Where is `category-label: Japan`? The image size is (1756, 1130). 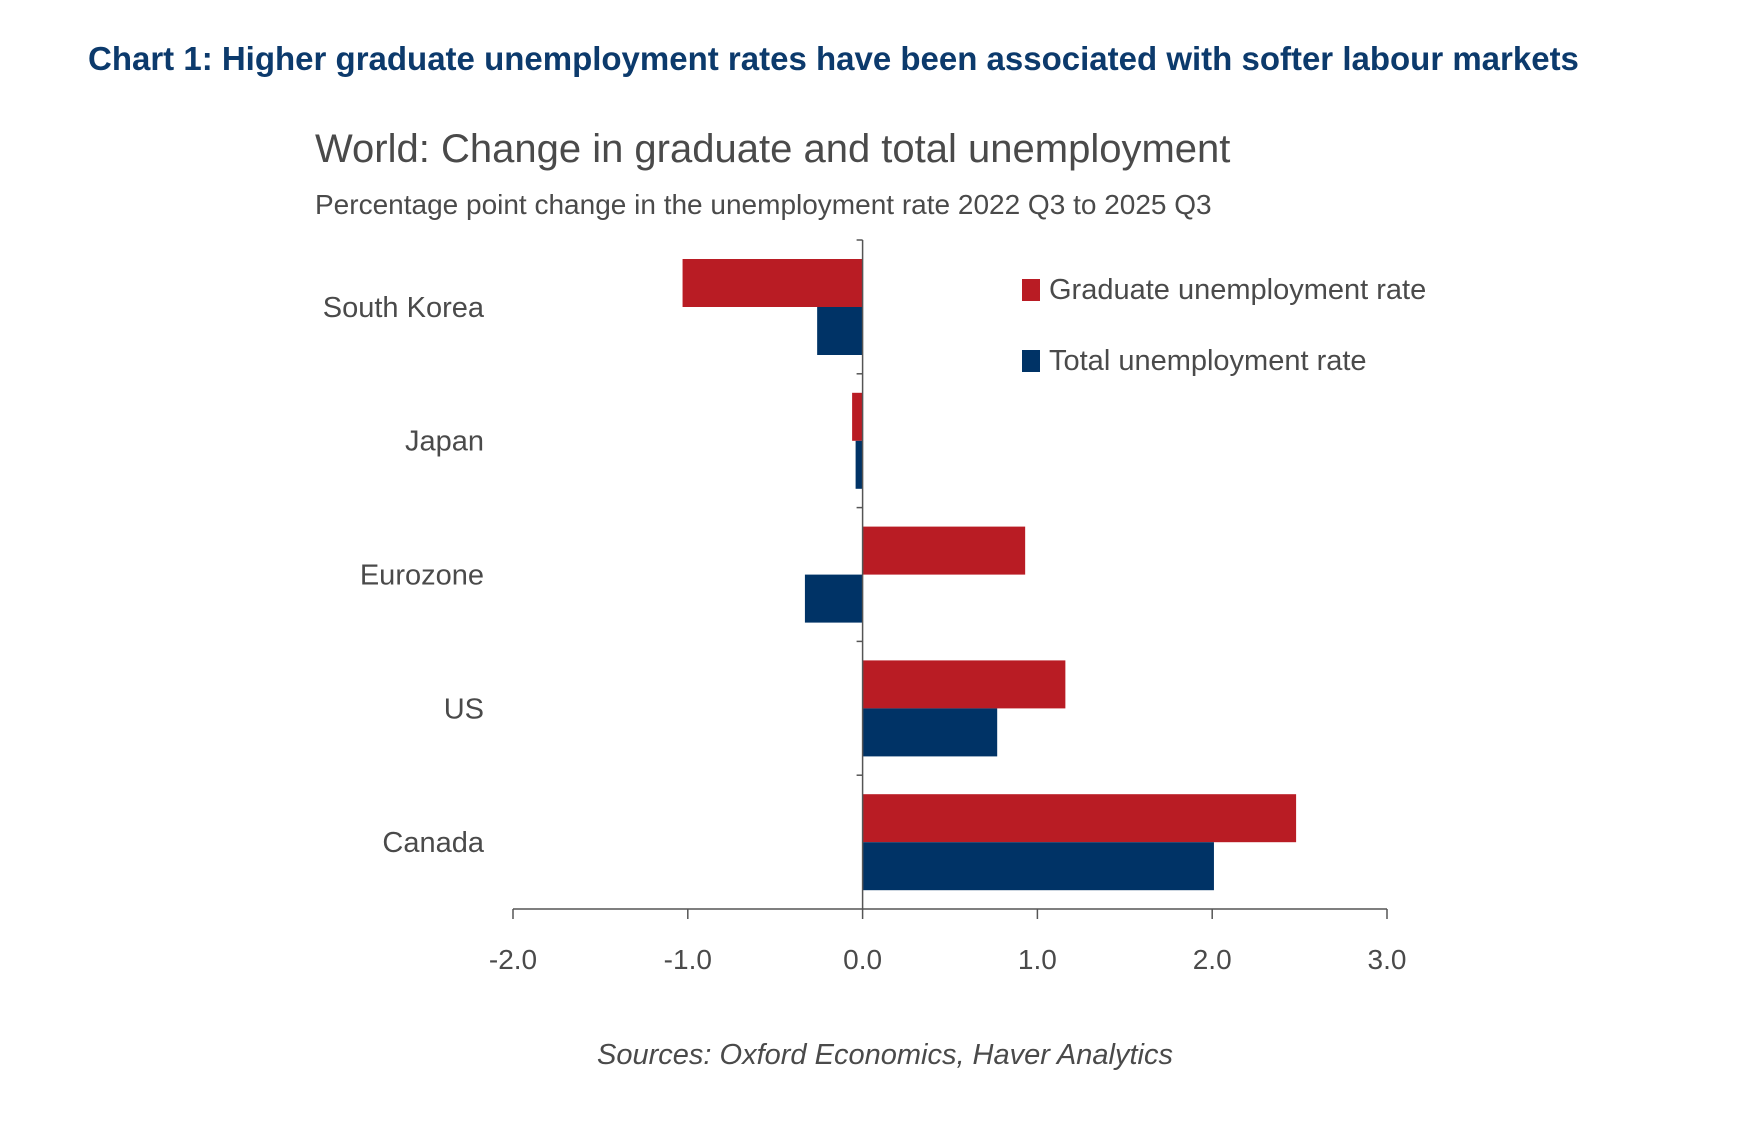 category-label: Japan is located at coordinates (444, 442).